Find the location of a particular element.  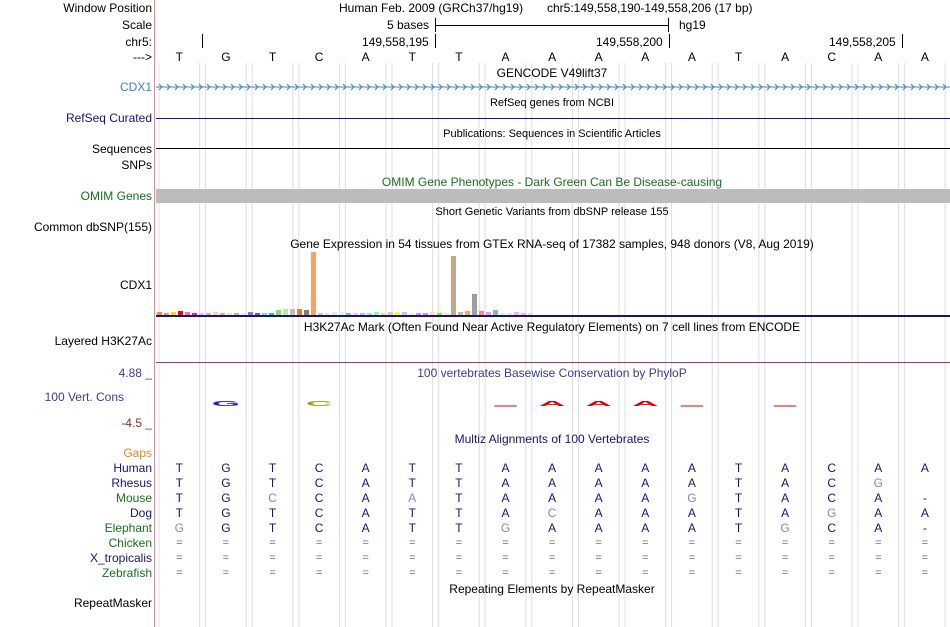

h3k27ac-label: Layered H3K27Ac is located at coordinates (103, 341).